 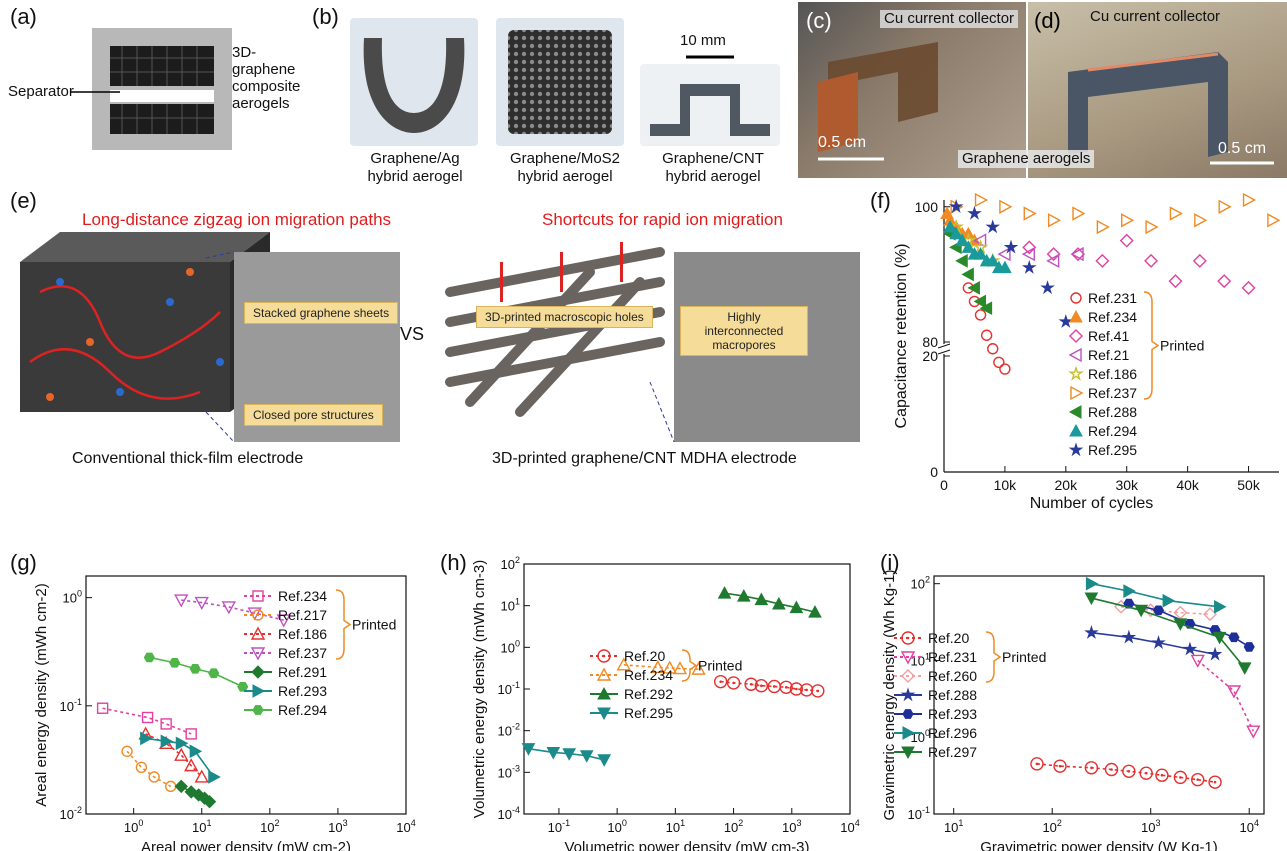 I want to click on point-h-0-8-dot, so click(x=818, y=691).